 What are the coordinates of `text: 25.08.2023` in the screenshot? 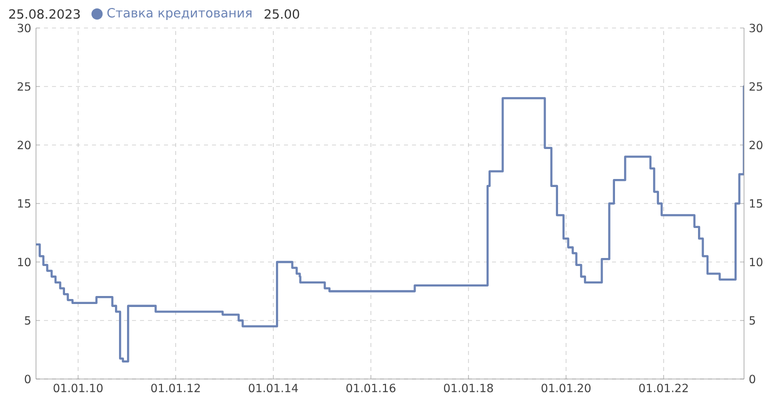 It's located at (44, 14).